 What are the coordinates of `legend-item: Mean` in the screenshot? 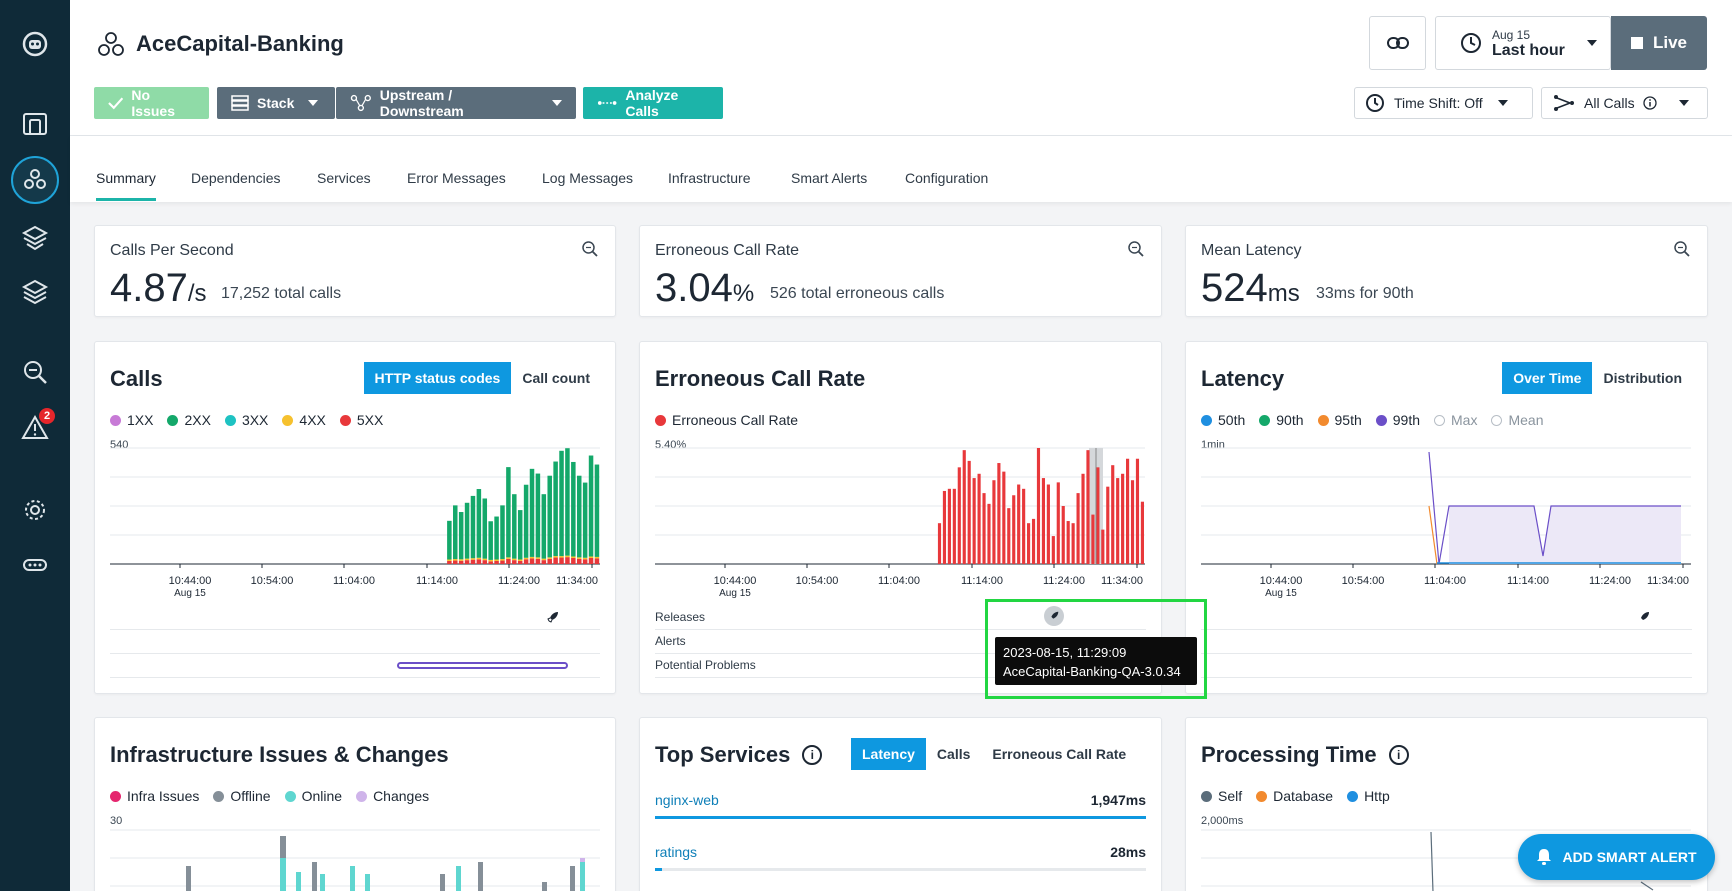 It's located at (1517, 420).